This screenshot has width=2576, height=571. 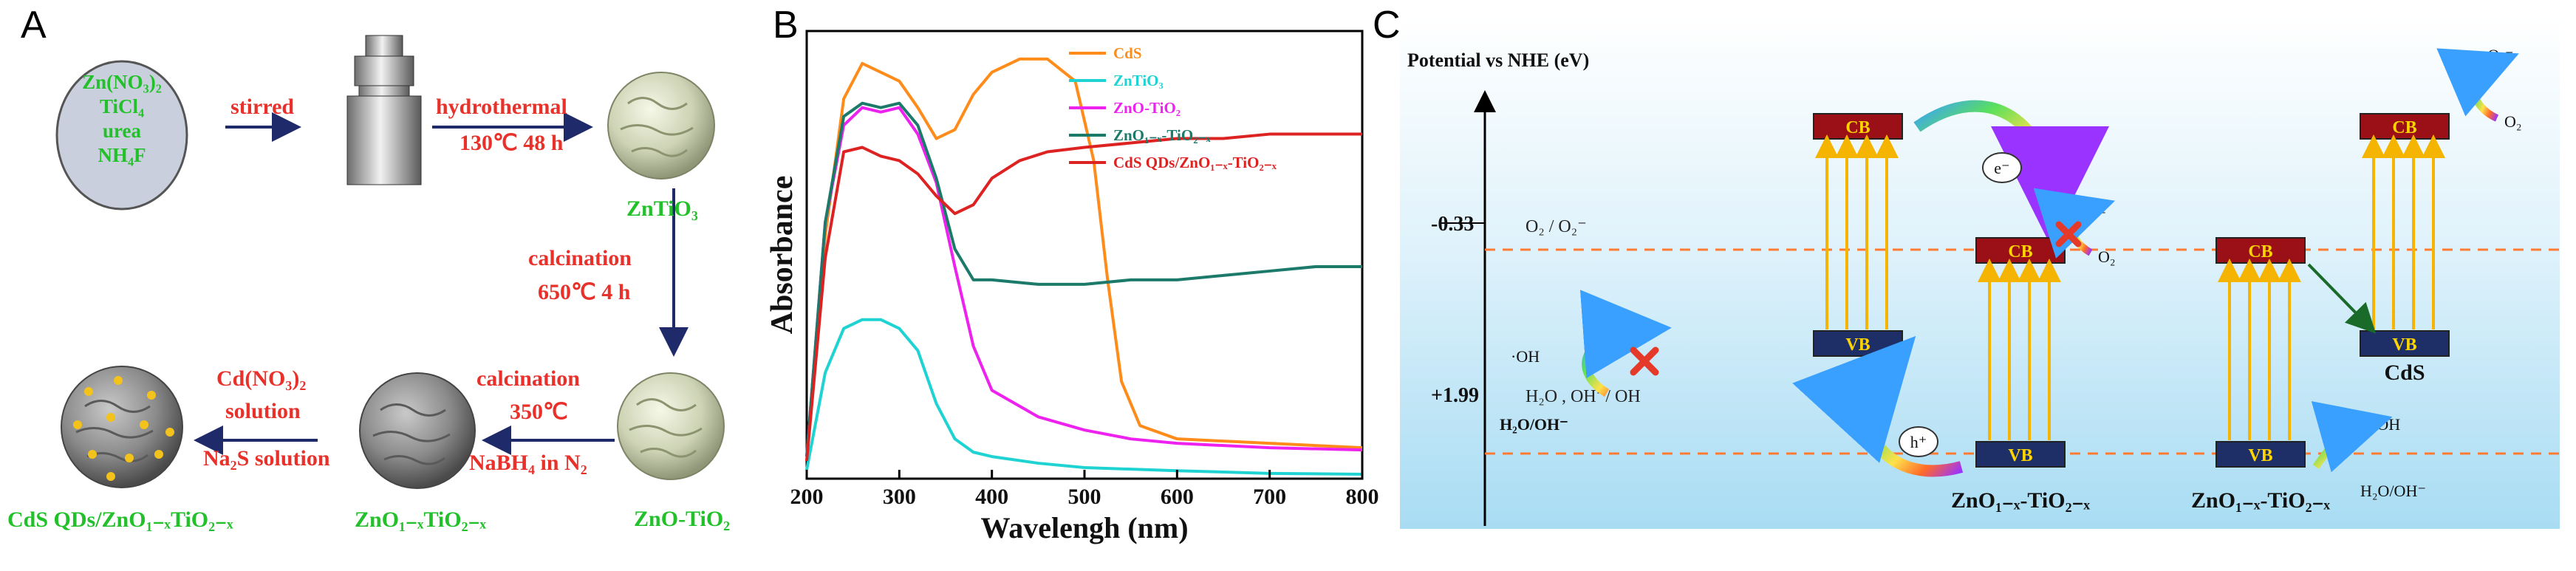 What do you see at coordinates (262, 378) in the screenshot?
I see `label-cd-nitrate: Cd(NO₃)₂` at bounding box center [262, 378].